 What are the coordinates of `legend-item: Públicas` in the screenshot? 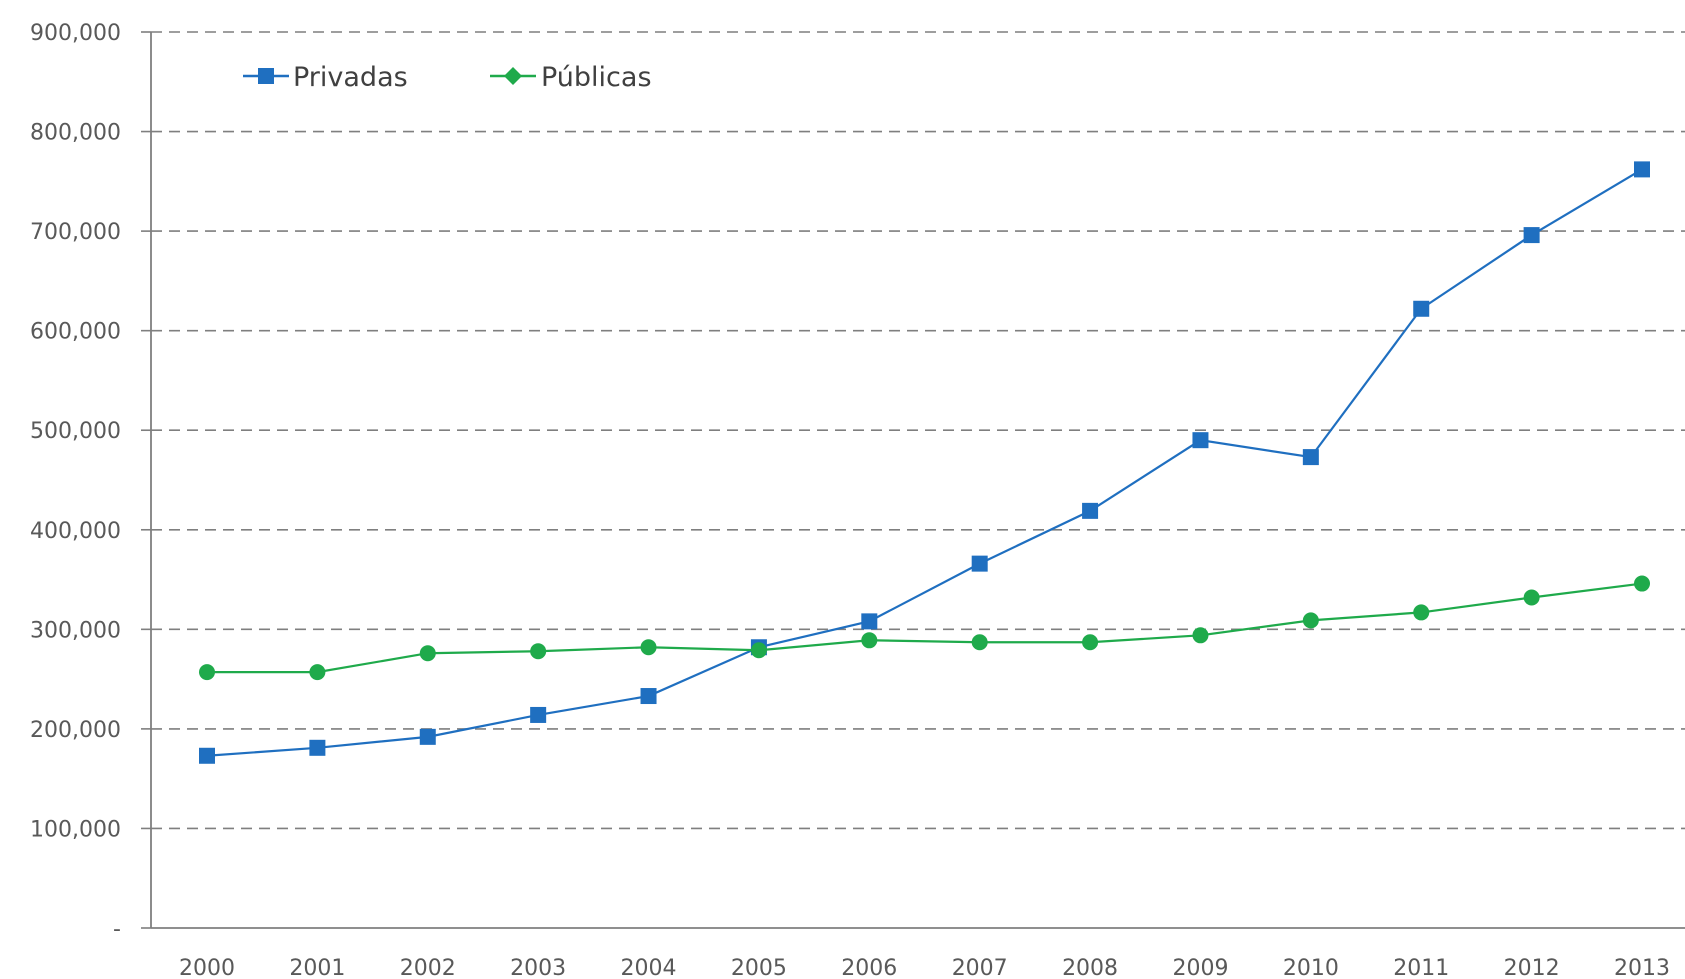 It's located at (571, 77).